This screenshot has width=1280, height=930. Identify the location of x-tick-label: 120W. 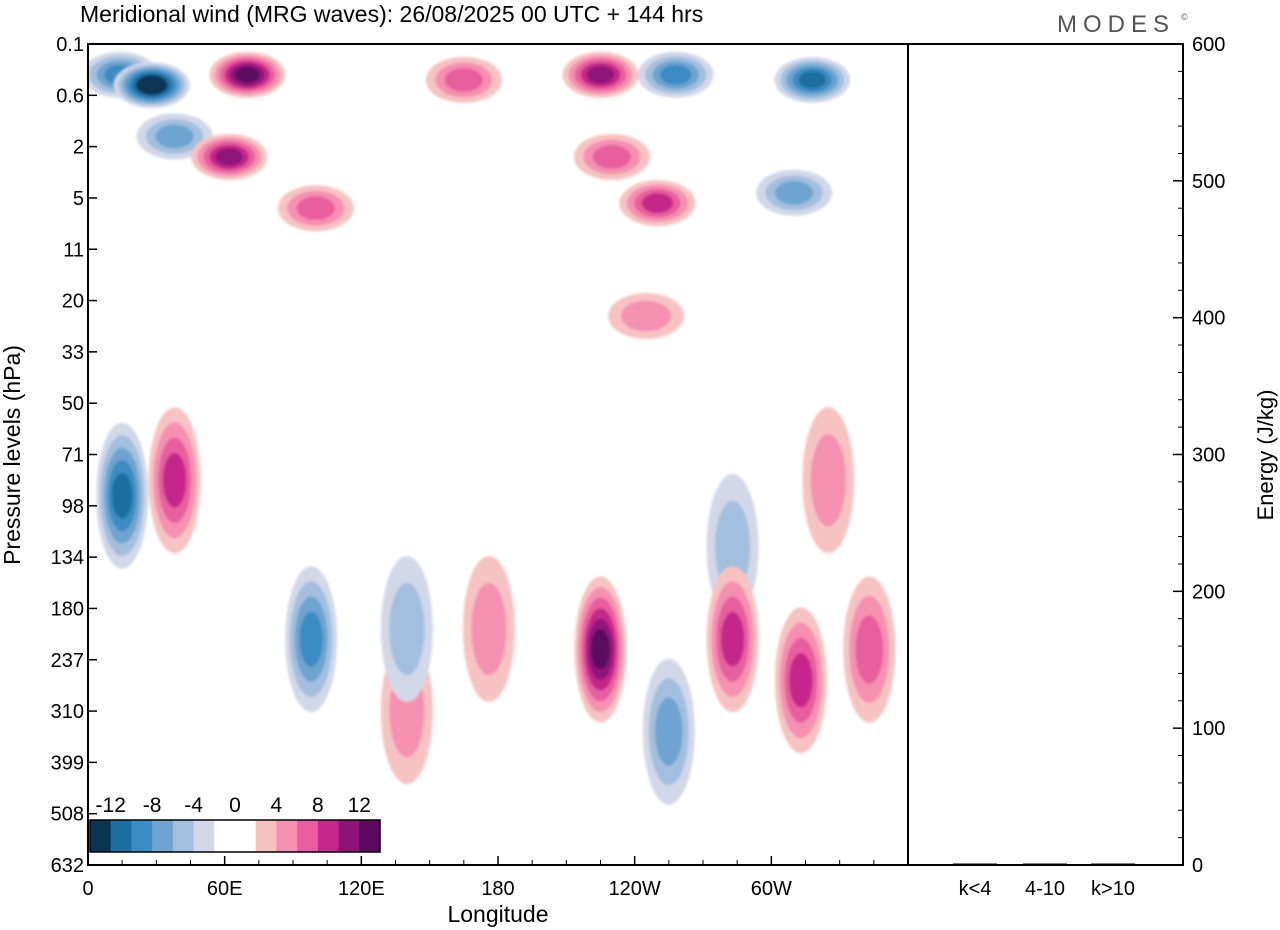
(635, 889).